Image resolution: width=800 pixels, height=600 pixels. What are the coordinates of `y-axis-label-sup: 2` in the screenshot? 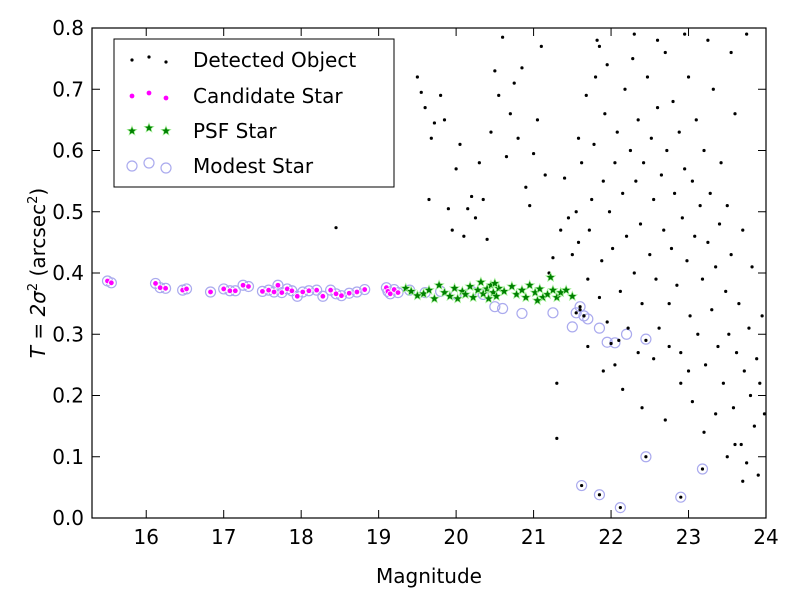 It's located at (33, 287).